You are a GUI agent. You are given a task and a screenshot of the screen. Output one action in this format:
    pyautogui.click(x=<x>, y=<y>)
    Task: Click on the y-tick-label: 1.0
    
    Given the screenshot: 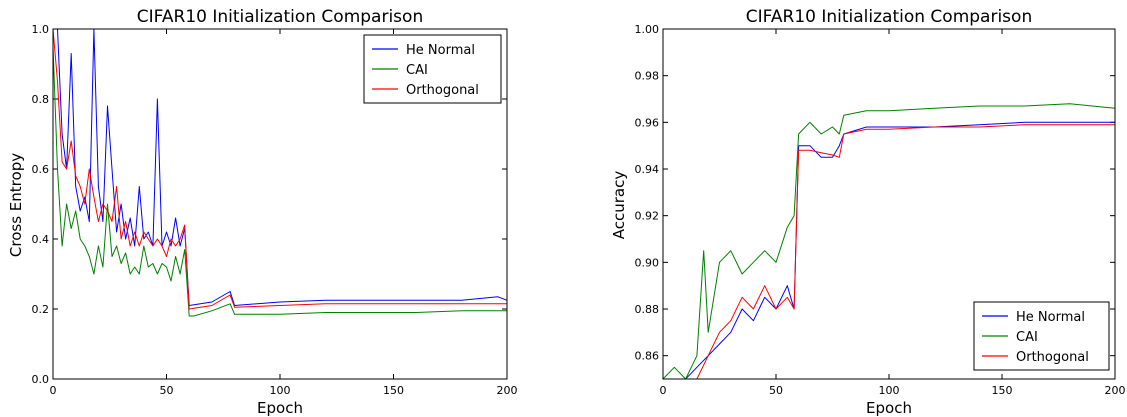 What is the action you would take?
    pyautogui.click(x=41, y=29)
    